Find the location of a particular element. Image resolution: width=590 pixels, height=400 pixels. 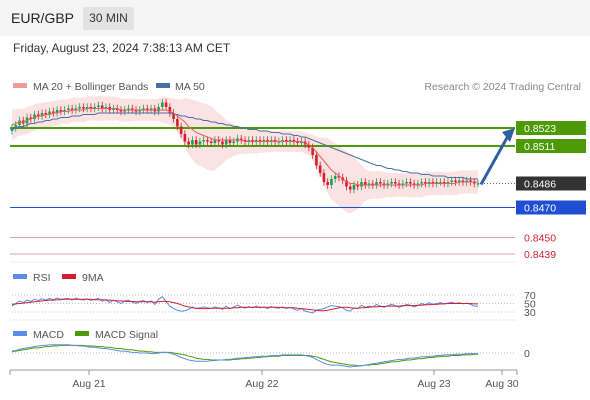

timeframe-button: 30 MIN is located at coordinates (108, 18).